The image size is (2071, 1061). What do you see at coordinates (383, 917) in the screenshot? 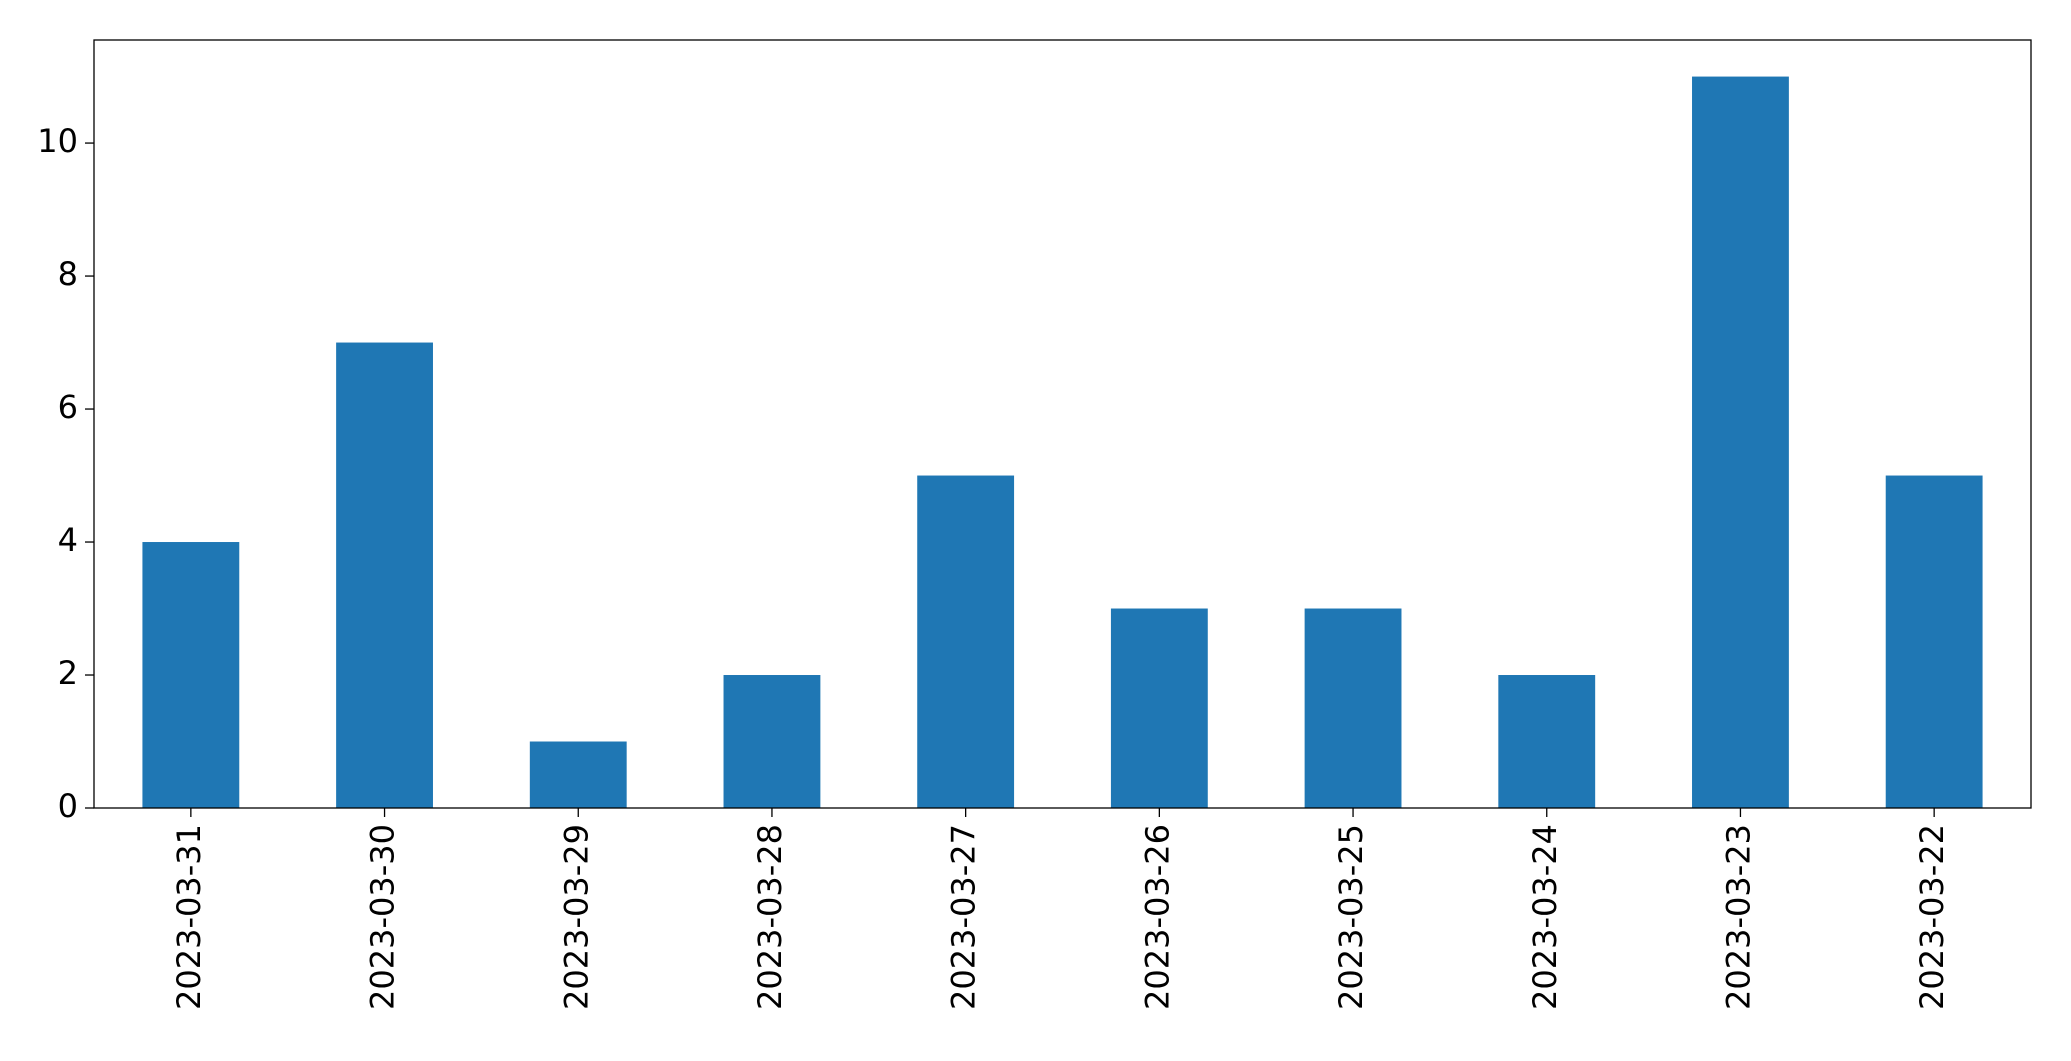
I see `x-tick-label: 2023-03-30` at bounding box center [383, 917].